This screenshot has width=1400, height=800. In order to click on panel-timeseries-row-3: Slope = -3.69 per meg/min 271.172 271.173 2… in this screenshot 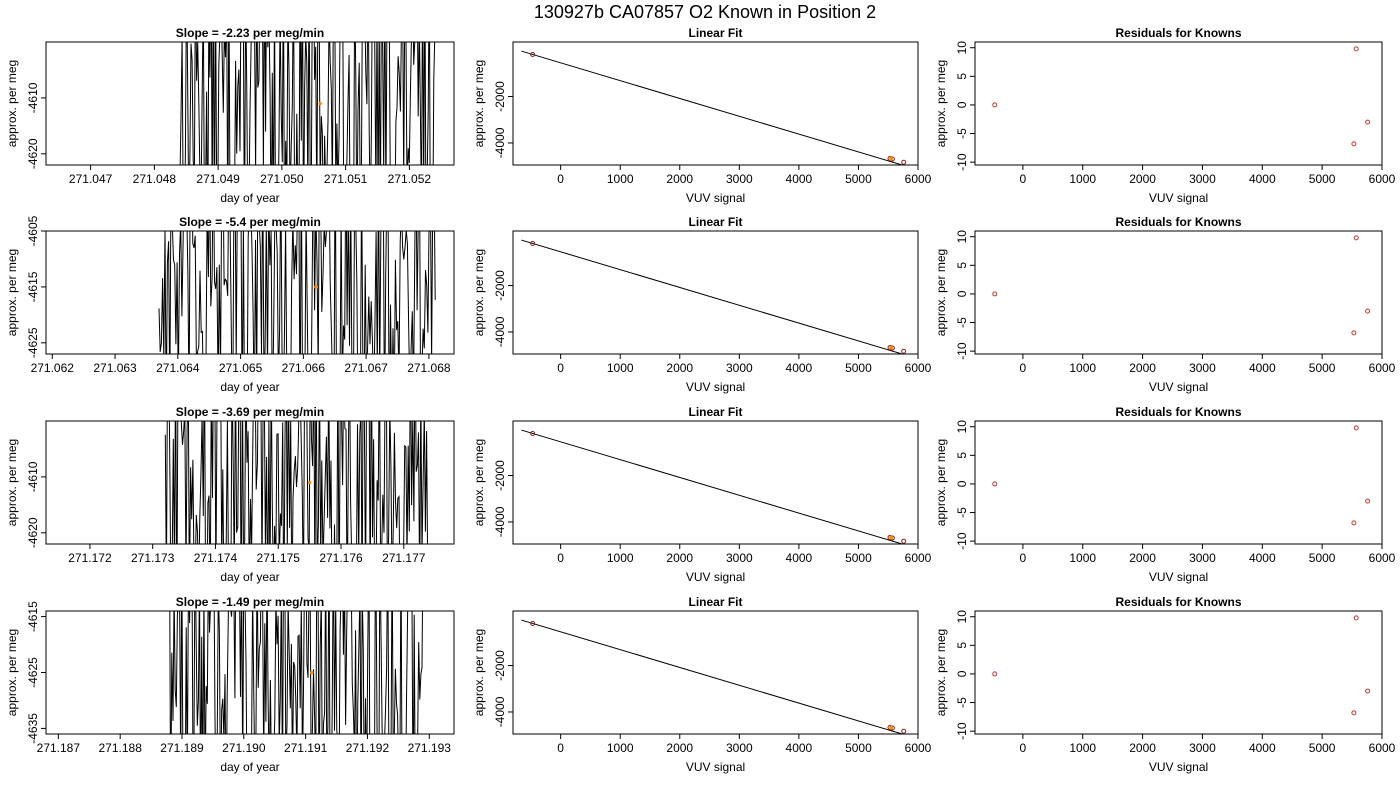, I will do `click(230, 494)`.